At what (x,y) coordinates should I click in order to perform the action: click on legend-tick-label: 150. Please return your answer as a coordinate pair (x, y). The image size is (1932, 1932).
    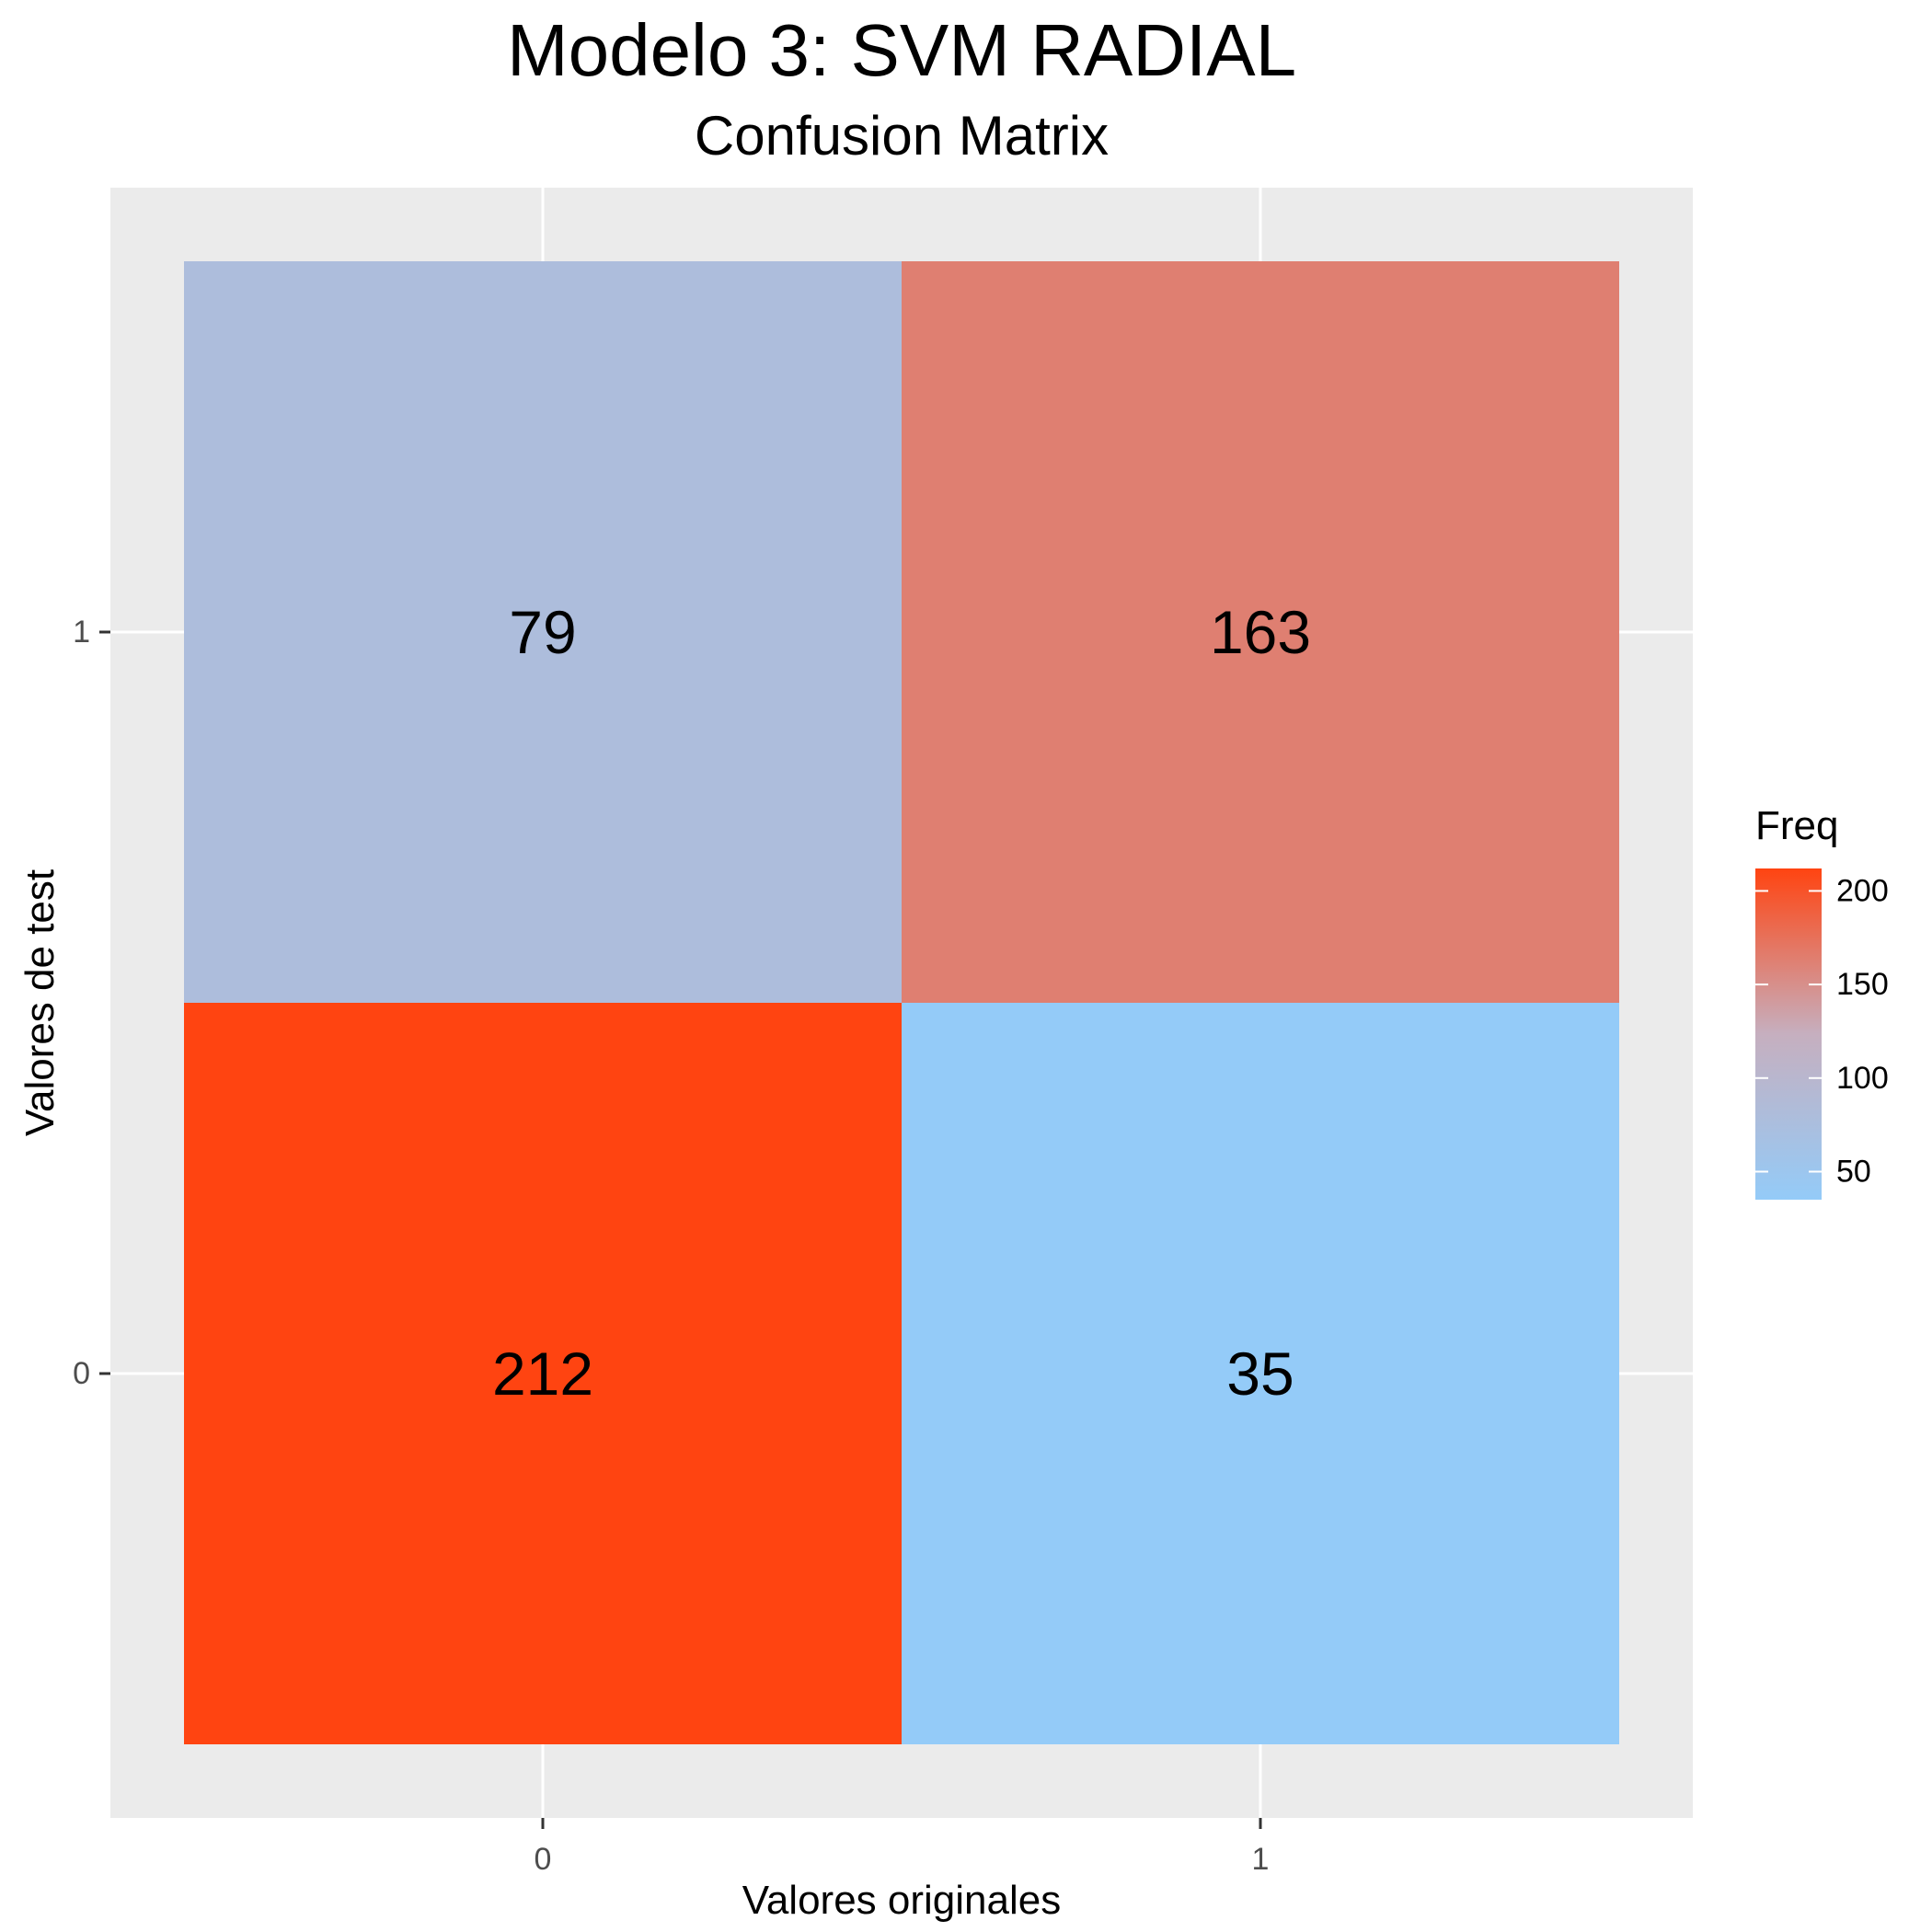
    Looking at the image, I should click on (1862, 984).